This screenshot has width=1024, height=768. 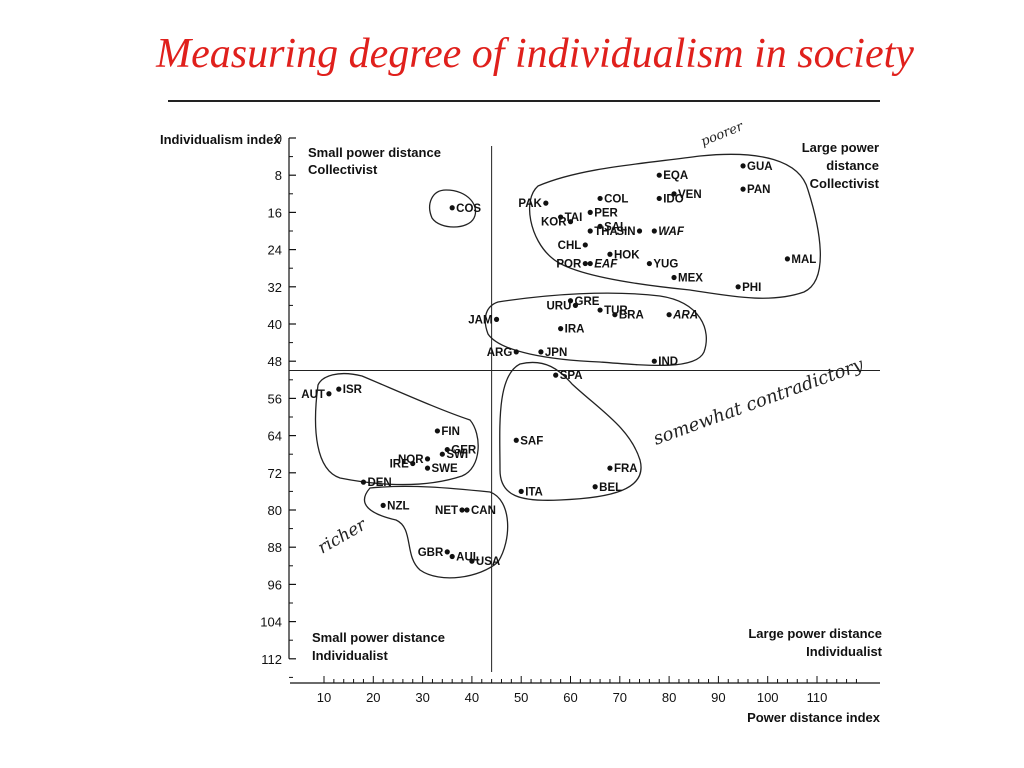 What do you see at coordinates (275, 250) in the screenshot?
I see `y-tick-label: 24` at bounding box center [275, 250].